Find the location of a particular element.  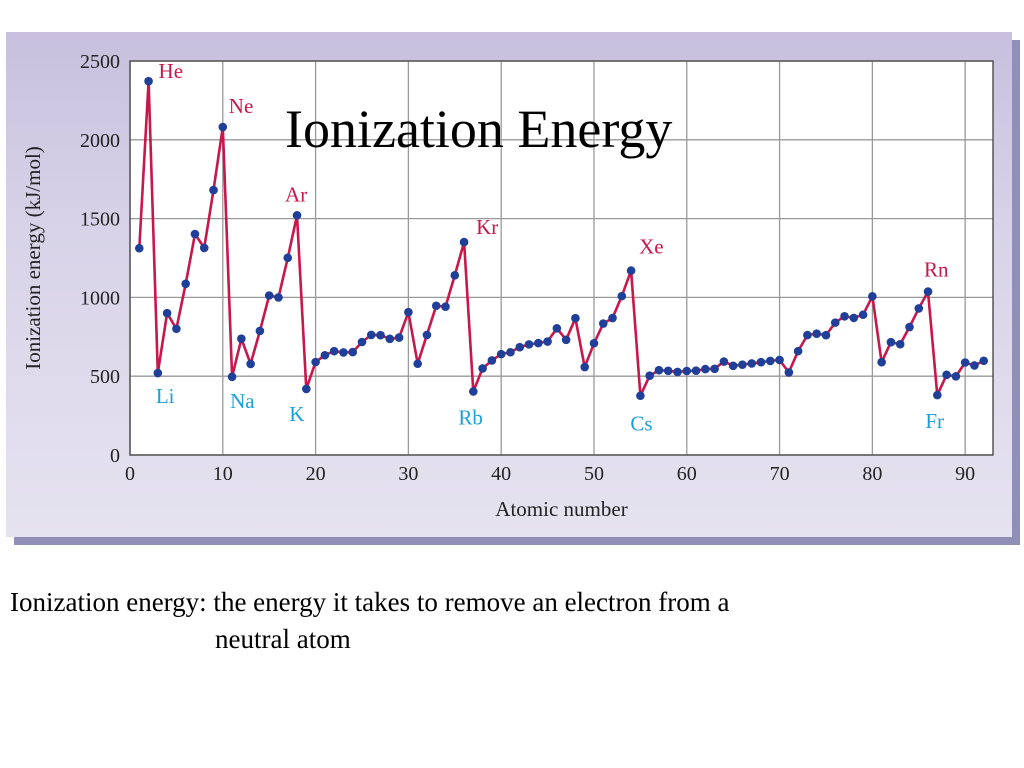

y-tick-label: 2500 is located at coordinates (100, 62).